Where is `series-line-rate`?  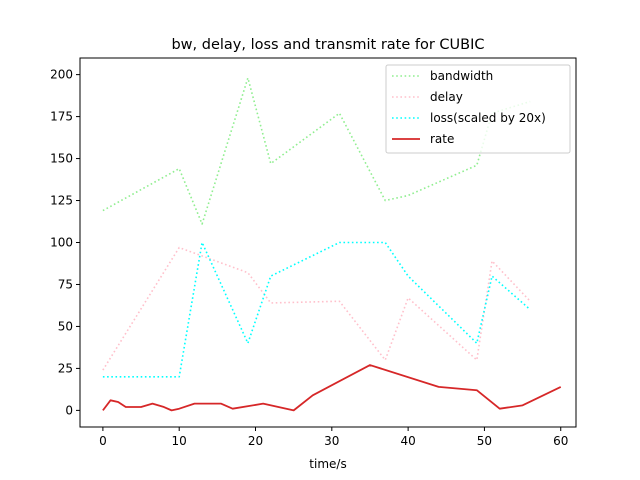 series-line-rate is located at coordinates (332, 388).